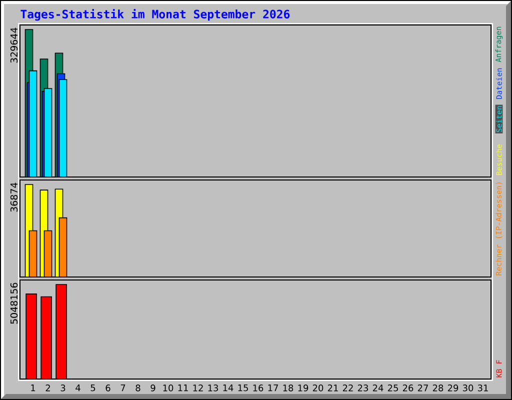 The width and height of the screenshot is (512, 400). What do you see at coordinates (153, 388) in the screenshot?
I see `x-tick-label: 9` at bounding box center [153, 388].